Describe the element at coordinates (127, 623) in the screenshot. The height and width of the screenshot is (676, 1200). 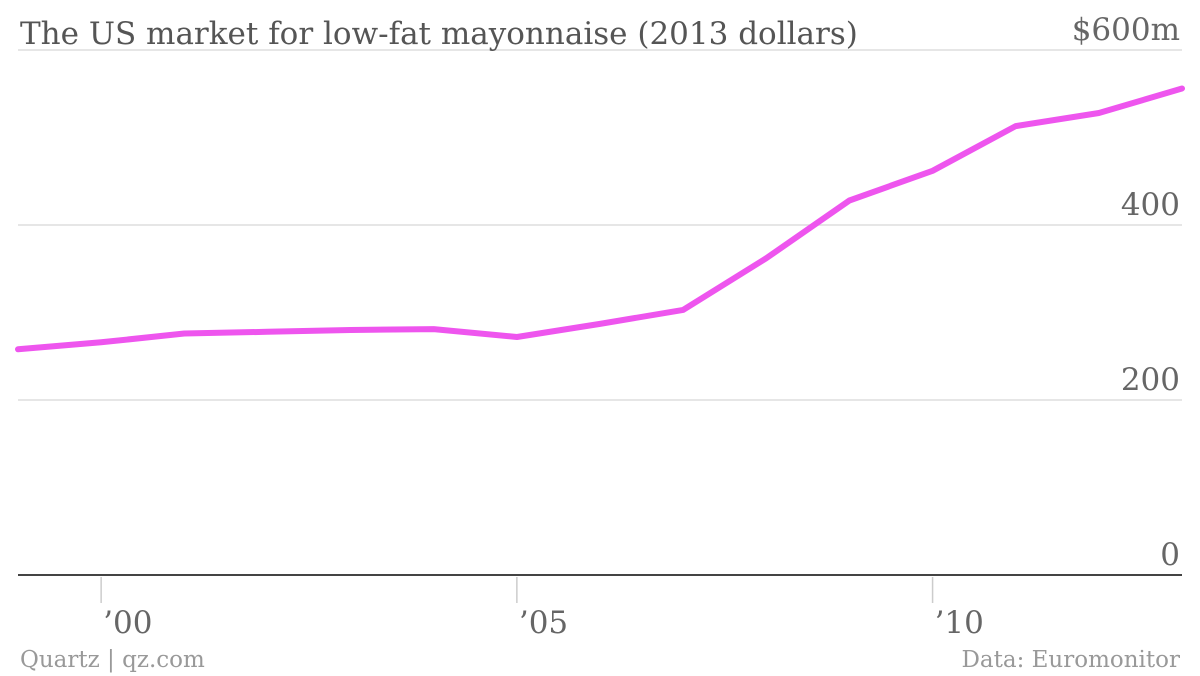
I see `x-tick-label: ’00` at that location.